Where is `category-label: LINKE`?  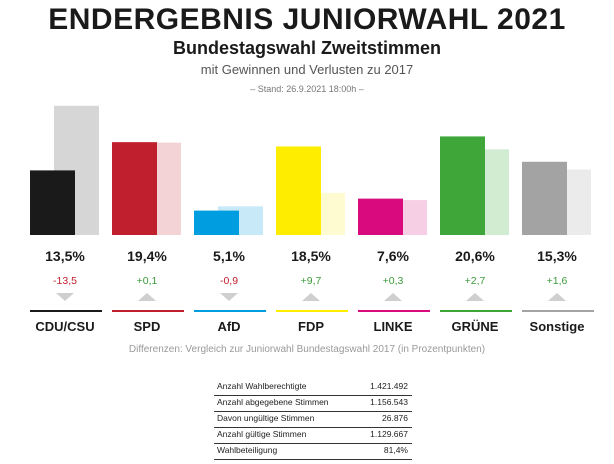
category-label: LINKE is located at coordinates (393, 326).